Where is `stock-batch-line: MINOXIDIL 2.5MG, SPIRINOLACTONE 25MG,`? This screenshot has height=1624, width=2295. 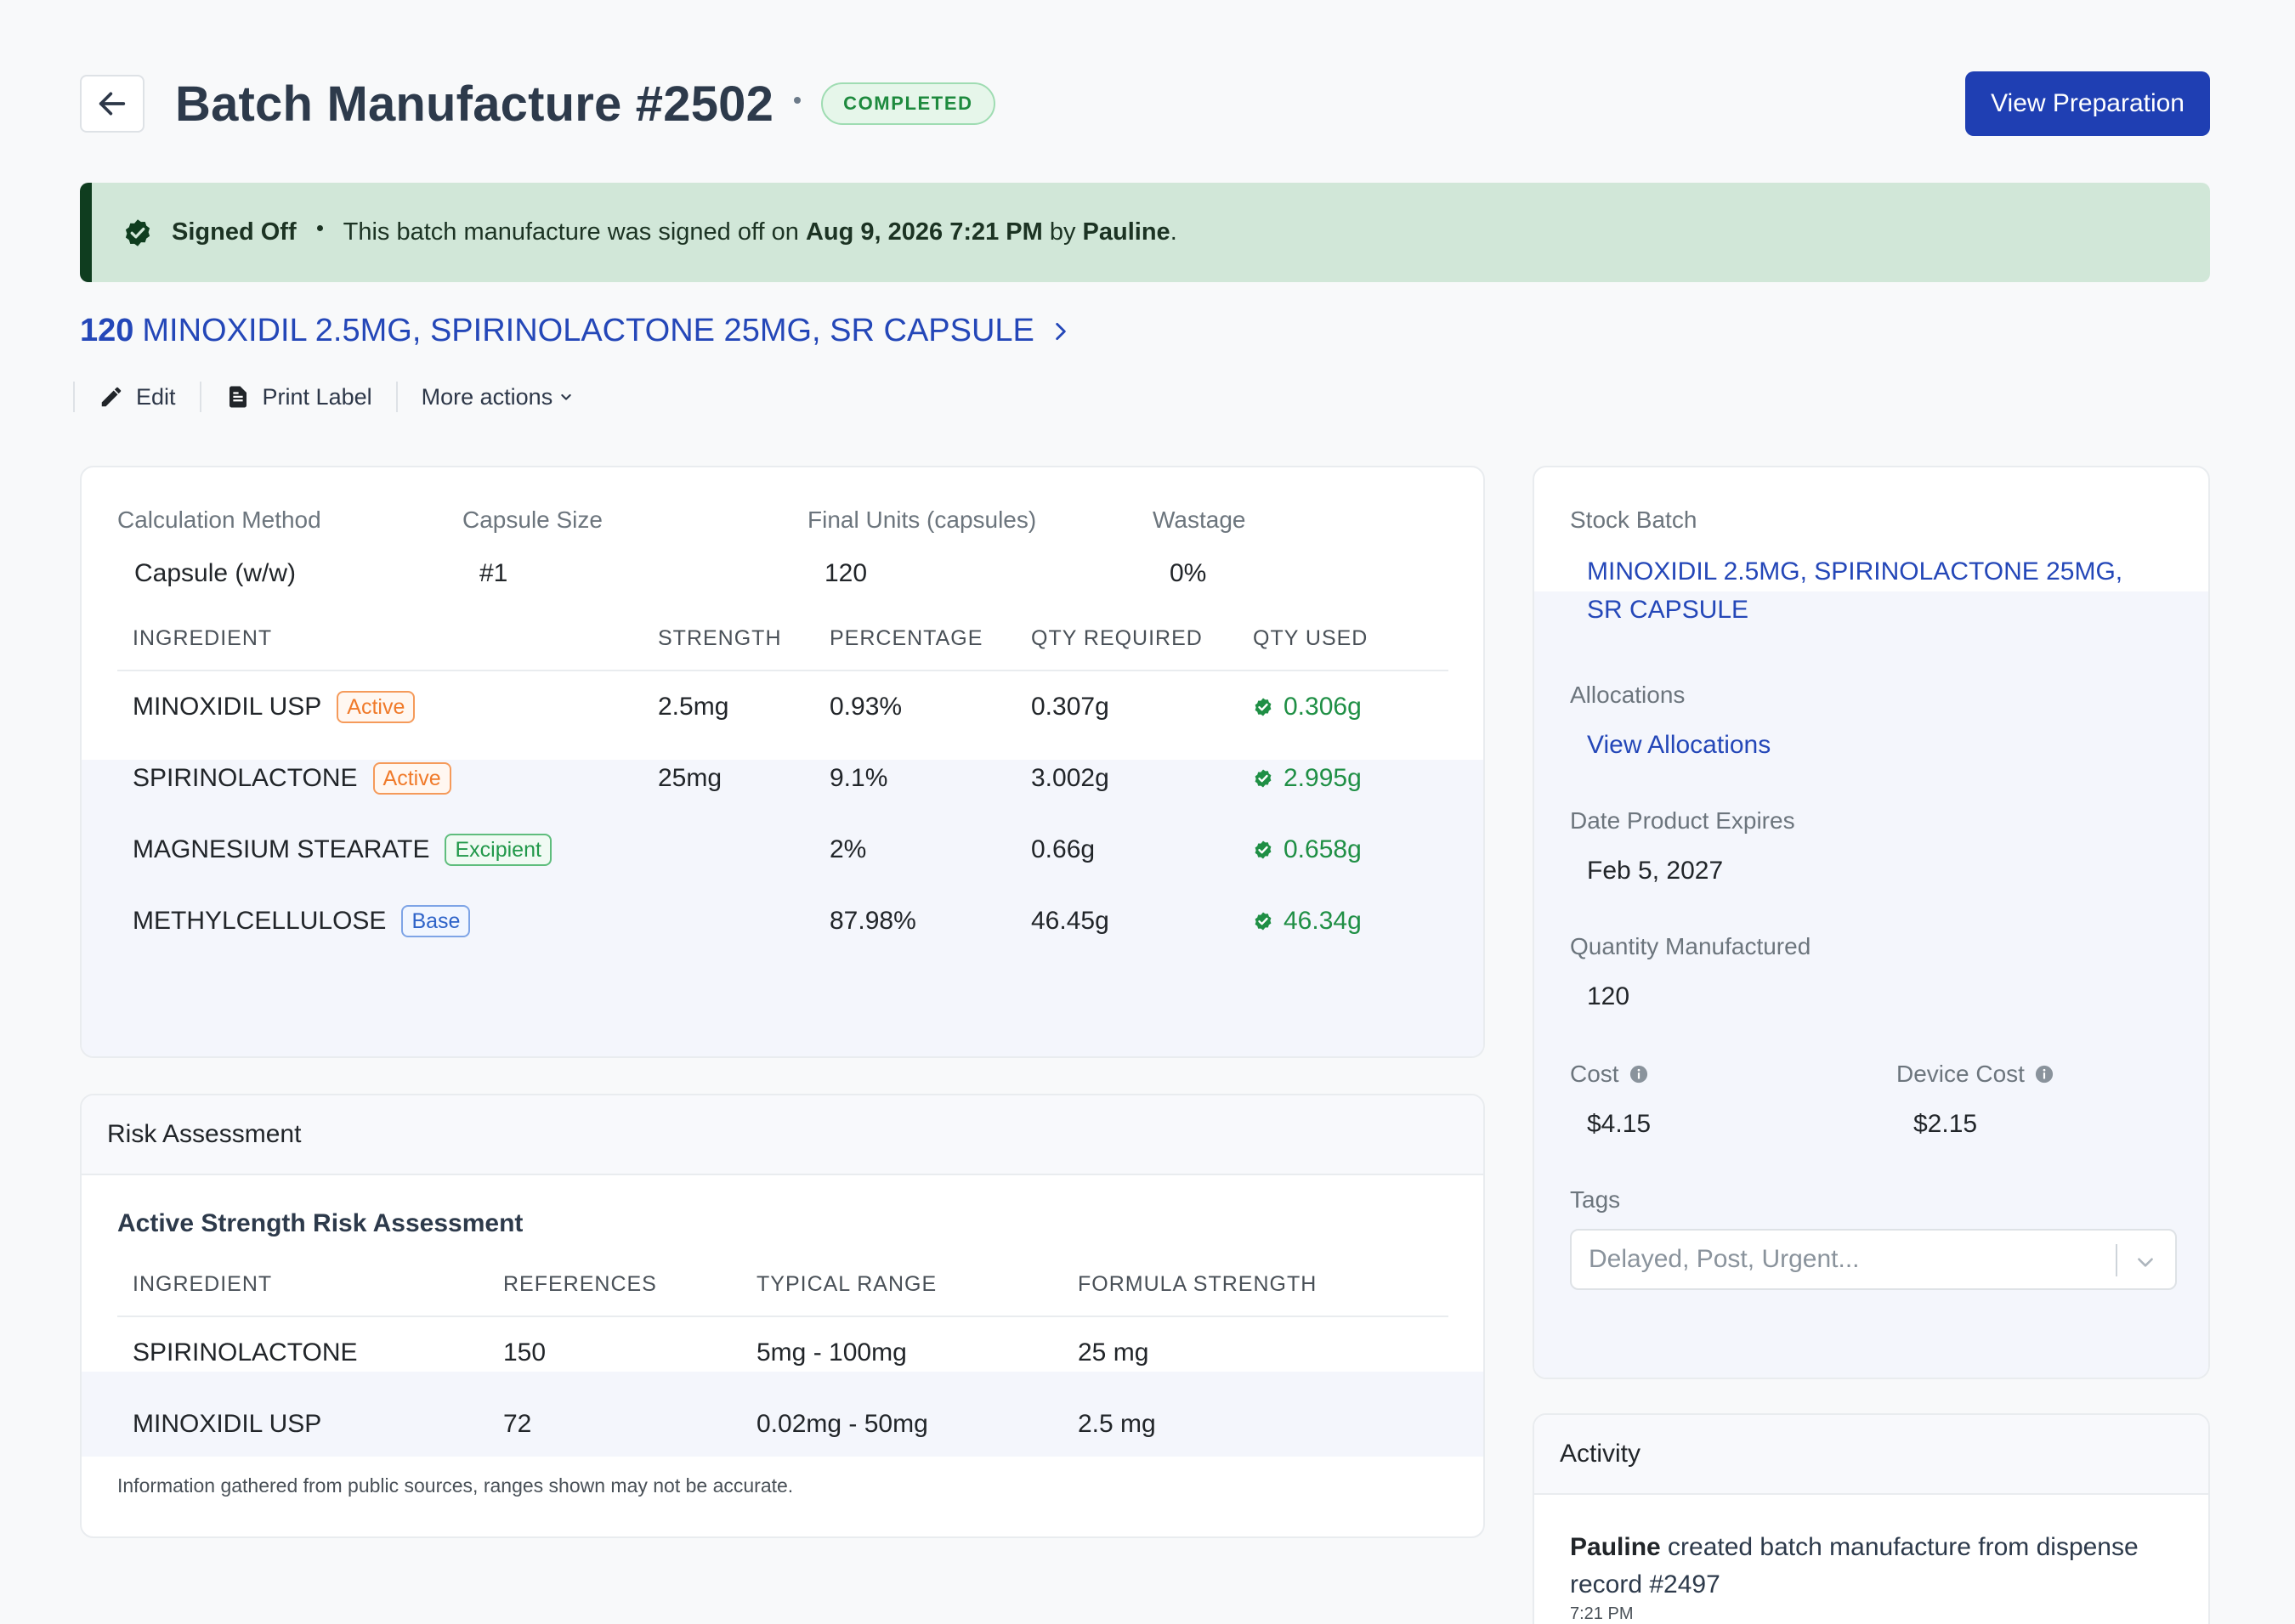 stock-batch-line: MINOXIDIL 2.5MG, SPIRINOLACTONE 25MG, is located at coordinates (1855, 571).